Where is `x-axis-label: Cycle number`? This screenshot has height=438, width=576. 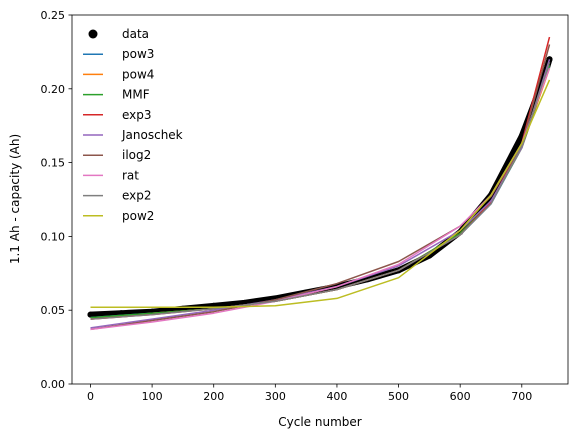
x-axis-label: Cycle number is located at coordinates (320, 422).